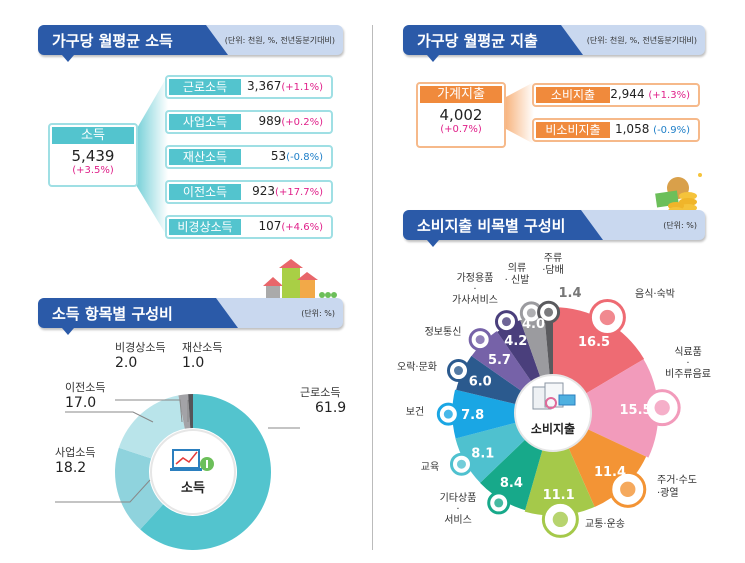  I want to click on income-item-change: (+17.7%), so click(299, 192).